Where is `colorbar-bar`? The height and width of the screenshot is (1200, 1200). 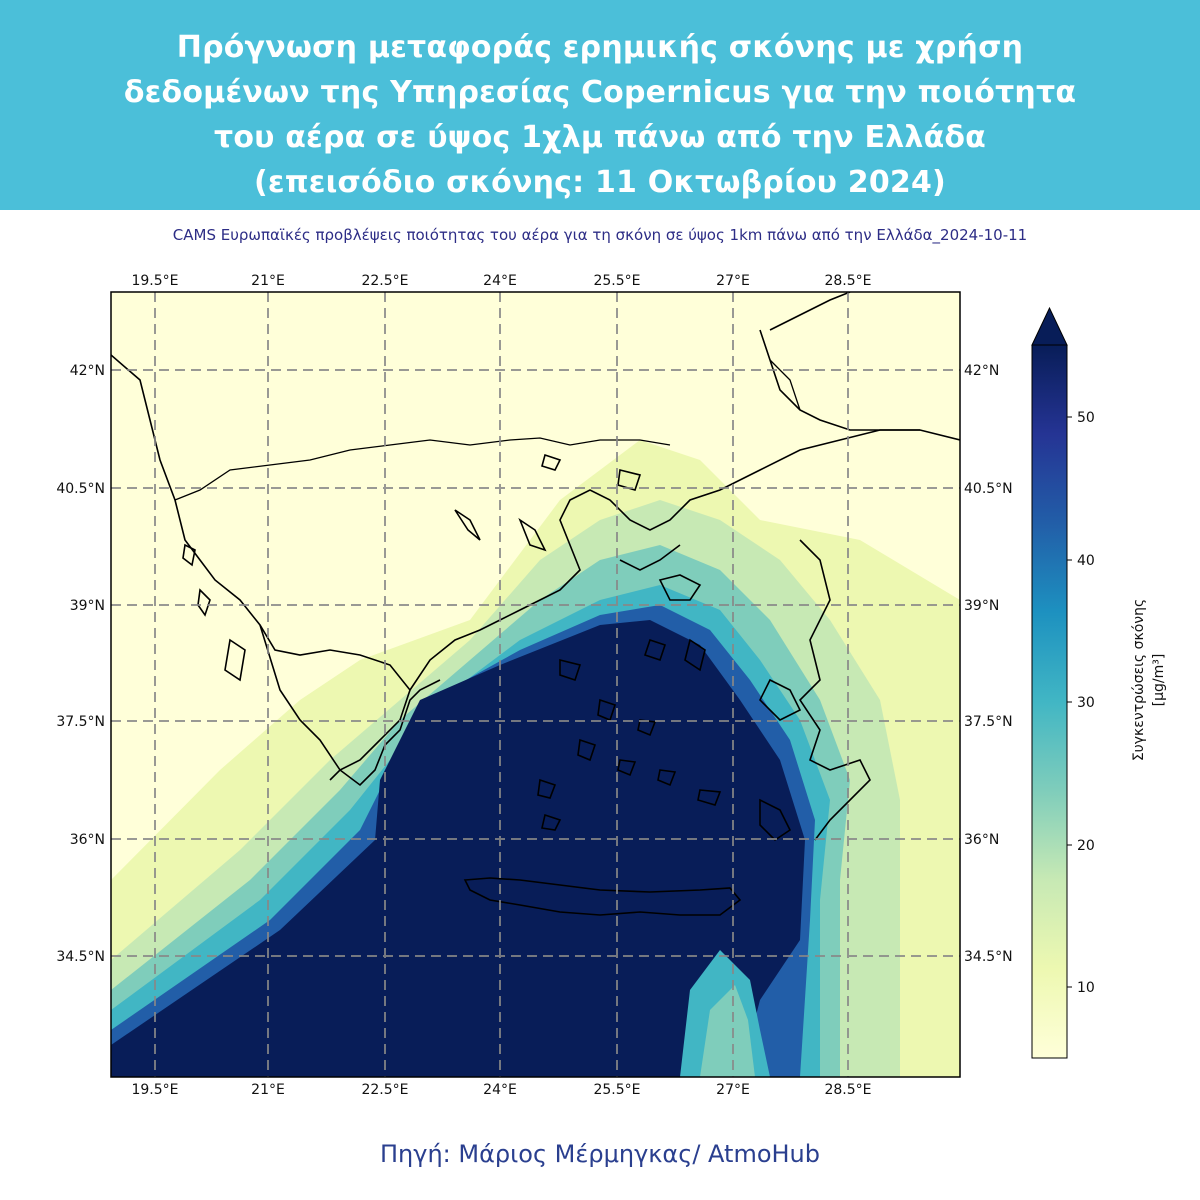
colorbar-bar is located at coordinates (1049, 701).